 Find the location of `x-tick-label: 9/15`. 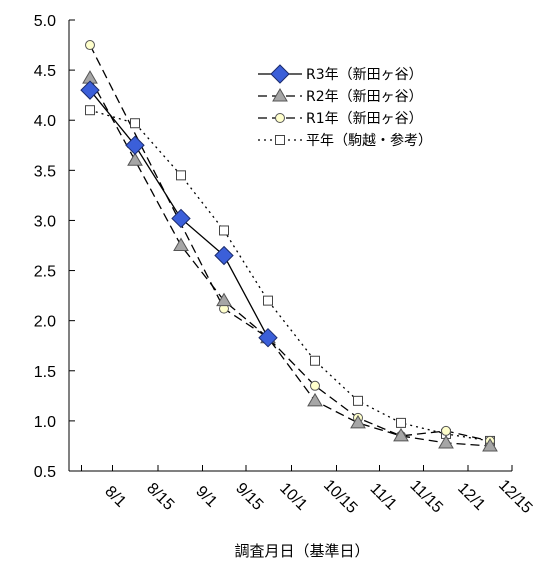

x-tick-label: 9/15 is located at coordinates (249, 497).